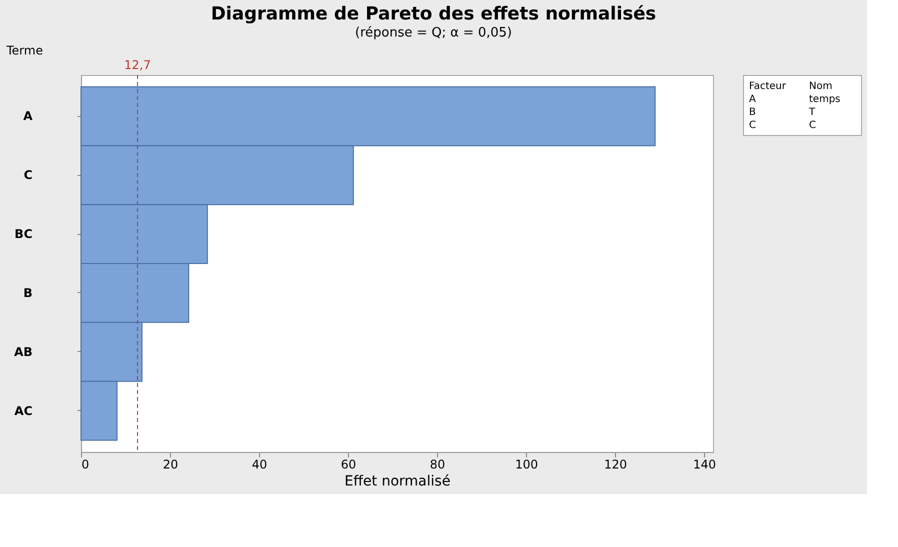 Image resolution: width=898 pixels, height=547 pixels. Describe the element at coordinates (812, 112) in the screenshot. I see `text: T` at that location.